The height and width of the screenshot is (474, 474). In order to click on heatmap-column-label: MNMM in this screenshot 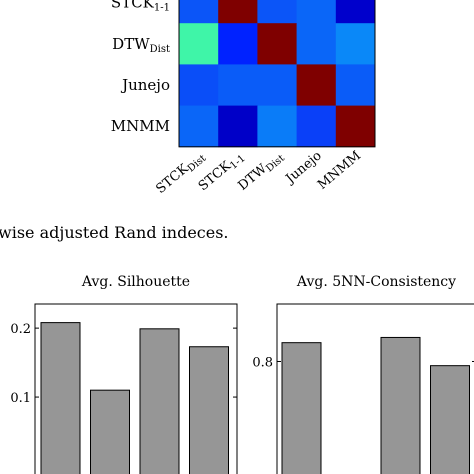, I will do `click(339, 170)`.